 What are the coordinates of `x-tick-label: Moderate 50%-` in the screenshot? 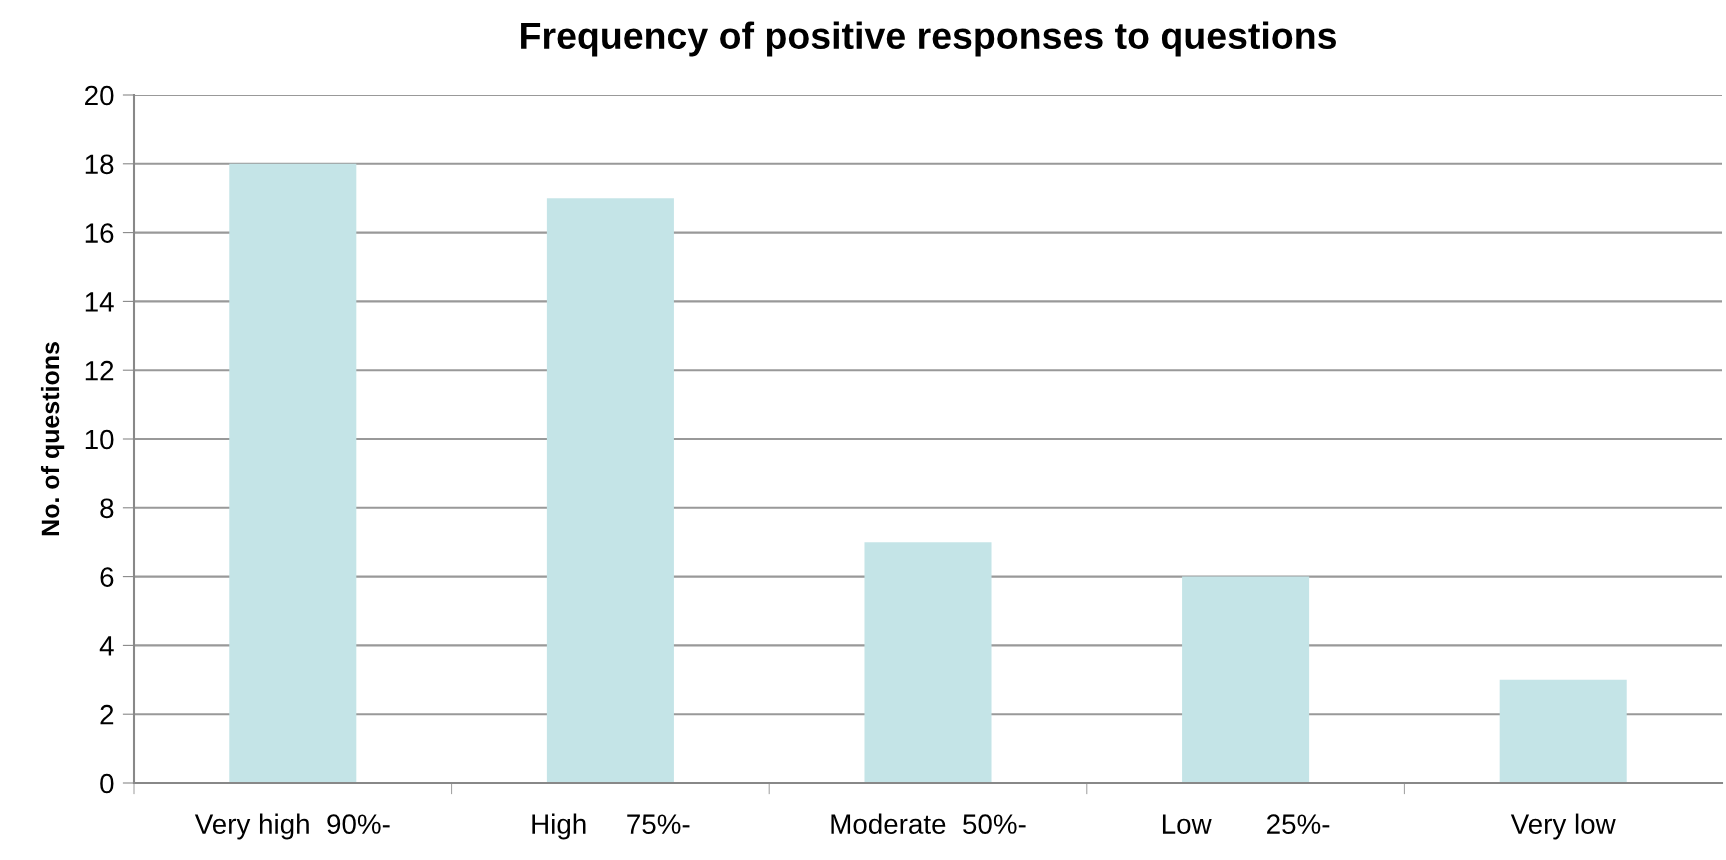 It's located at (928, 823).